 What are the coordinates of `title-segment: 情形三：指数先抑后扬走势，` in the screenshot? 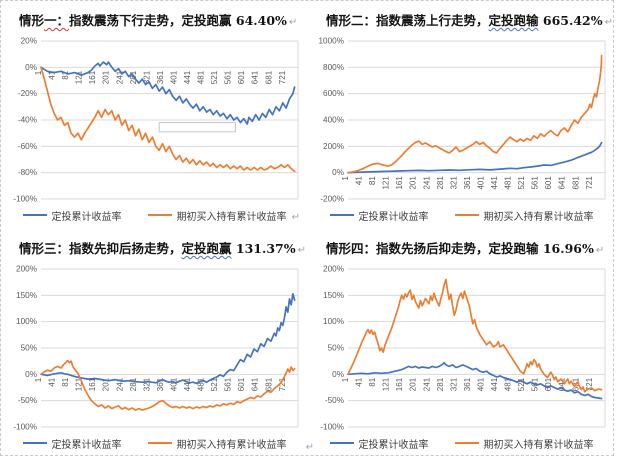 It's located at (100, 248).